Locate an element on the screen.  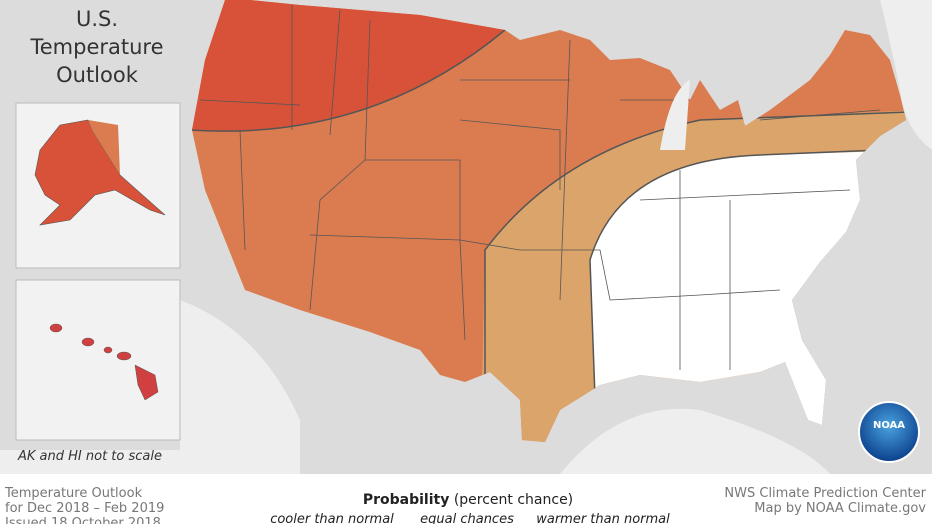
footer-text: NWS Climate Prediction Center is located at coordinates (825, 493).